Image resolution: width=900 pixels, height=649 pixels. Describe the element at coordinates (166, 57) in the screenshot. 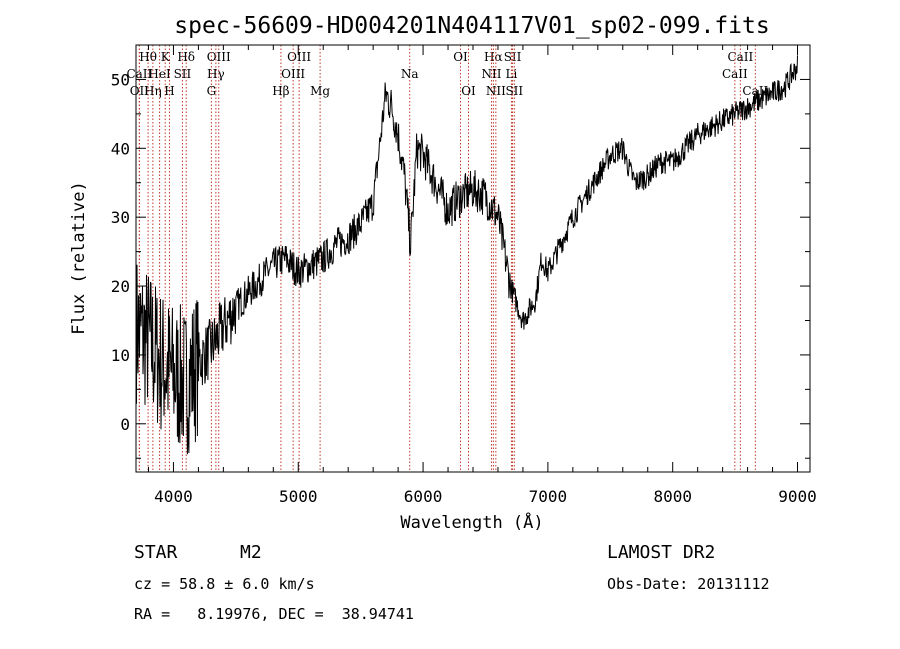

I see `spectral-line-label: K` at that location.